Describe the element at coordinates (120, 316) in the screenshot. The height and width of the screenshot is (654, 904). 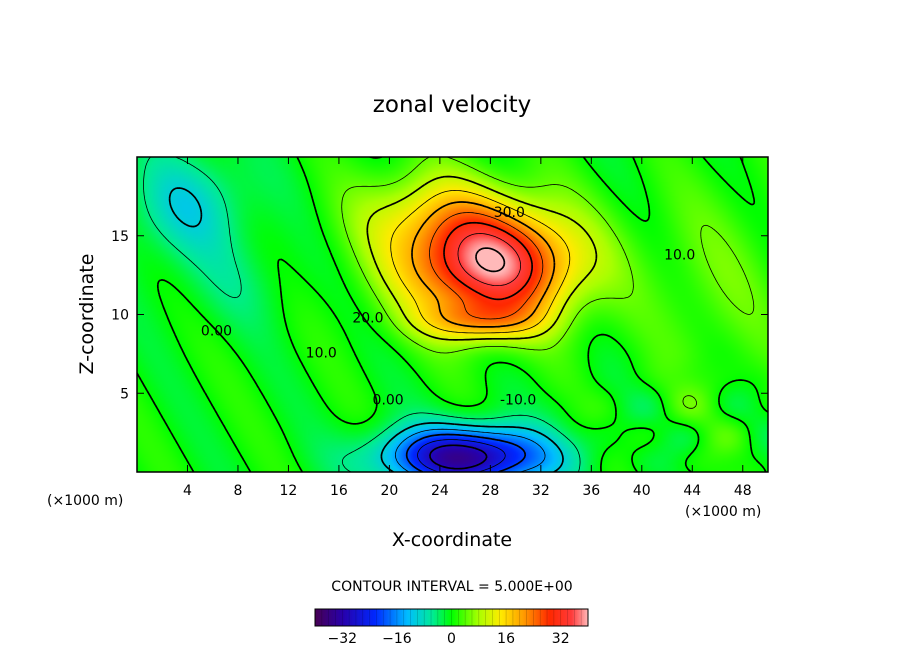
I see `y-tick-label: 10` at that location.